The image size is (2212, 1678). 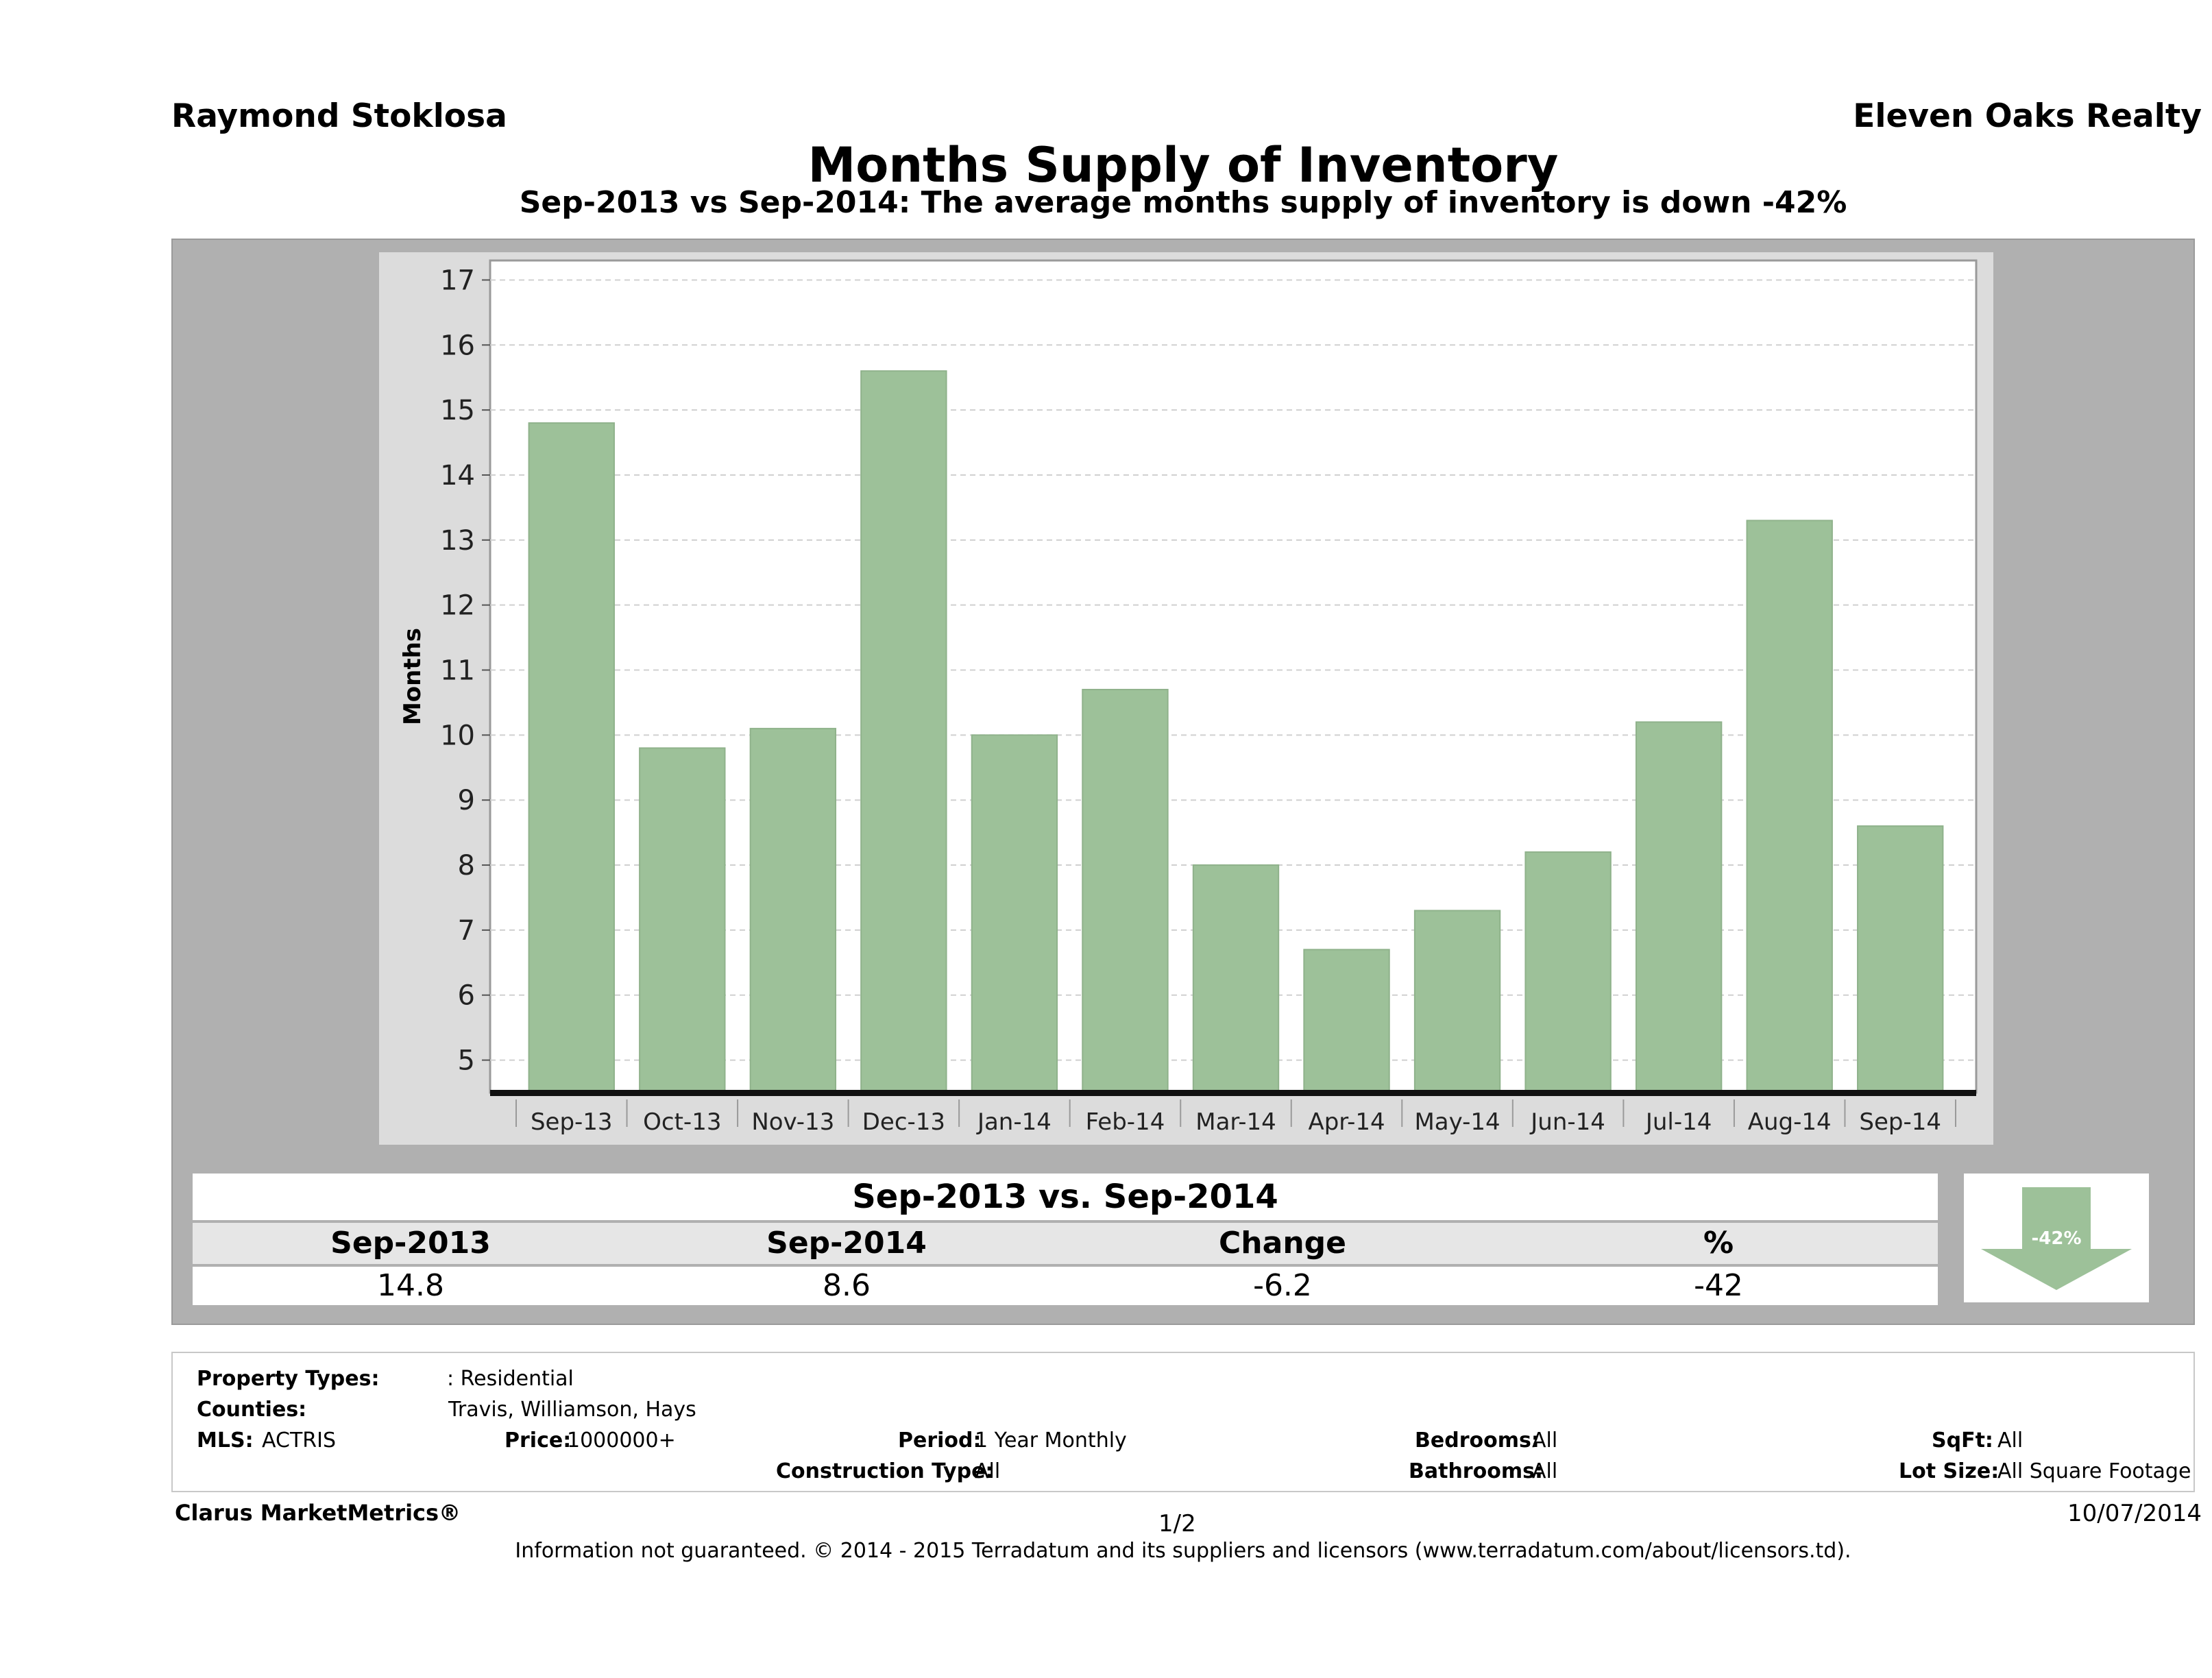 I want to click on x-tick-label: Apr-14, so click(x=1346, y=1122).